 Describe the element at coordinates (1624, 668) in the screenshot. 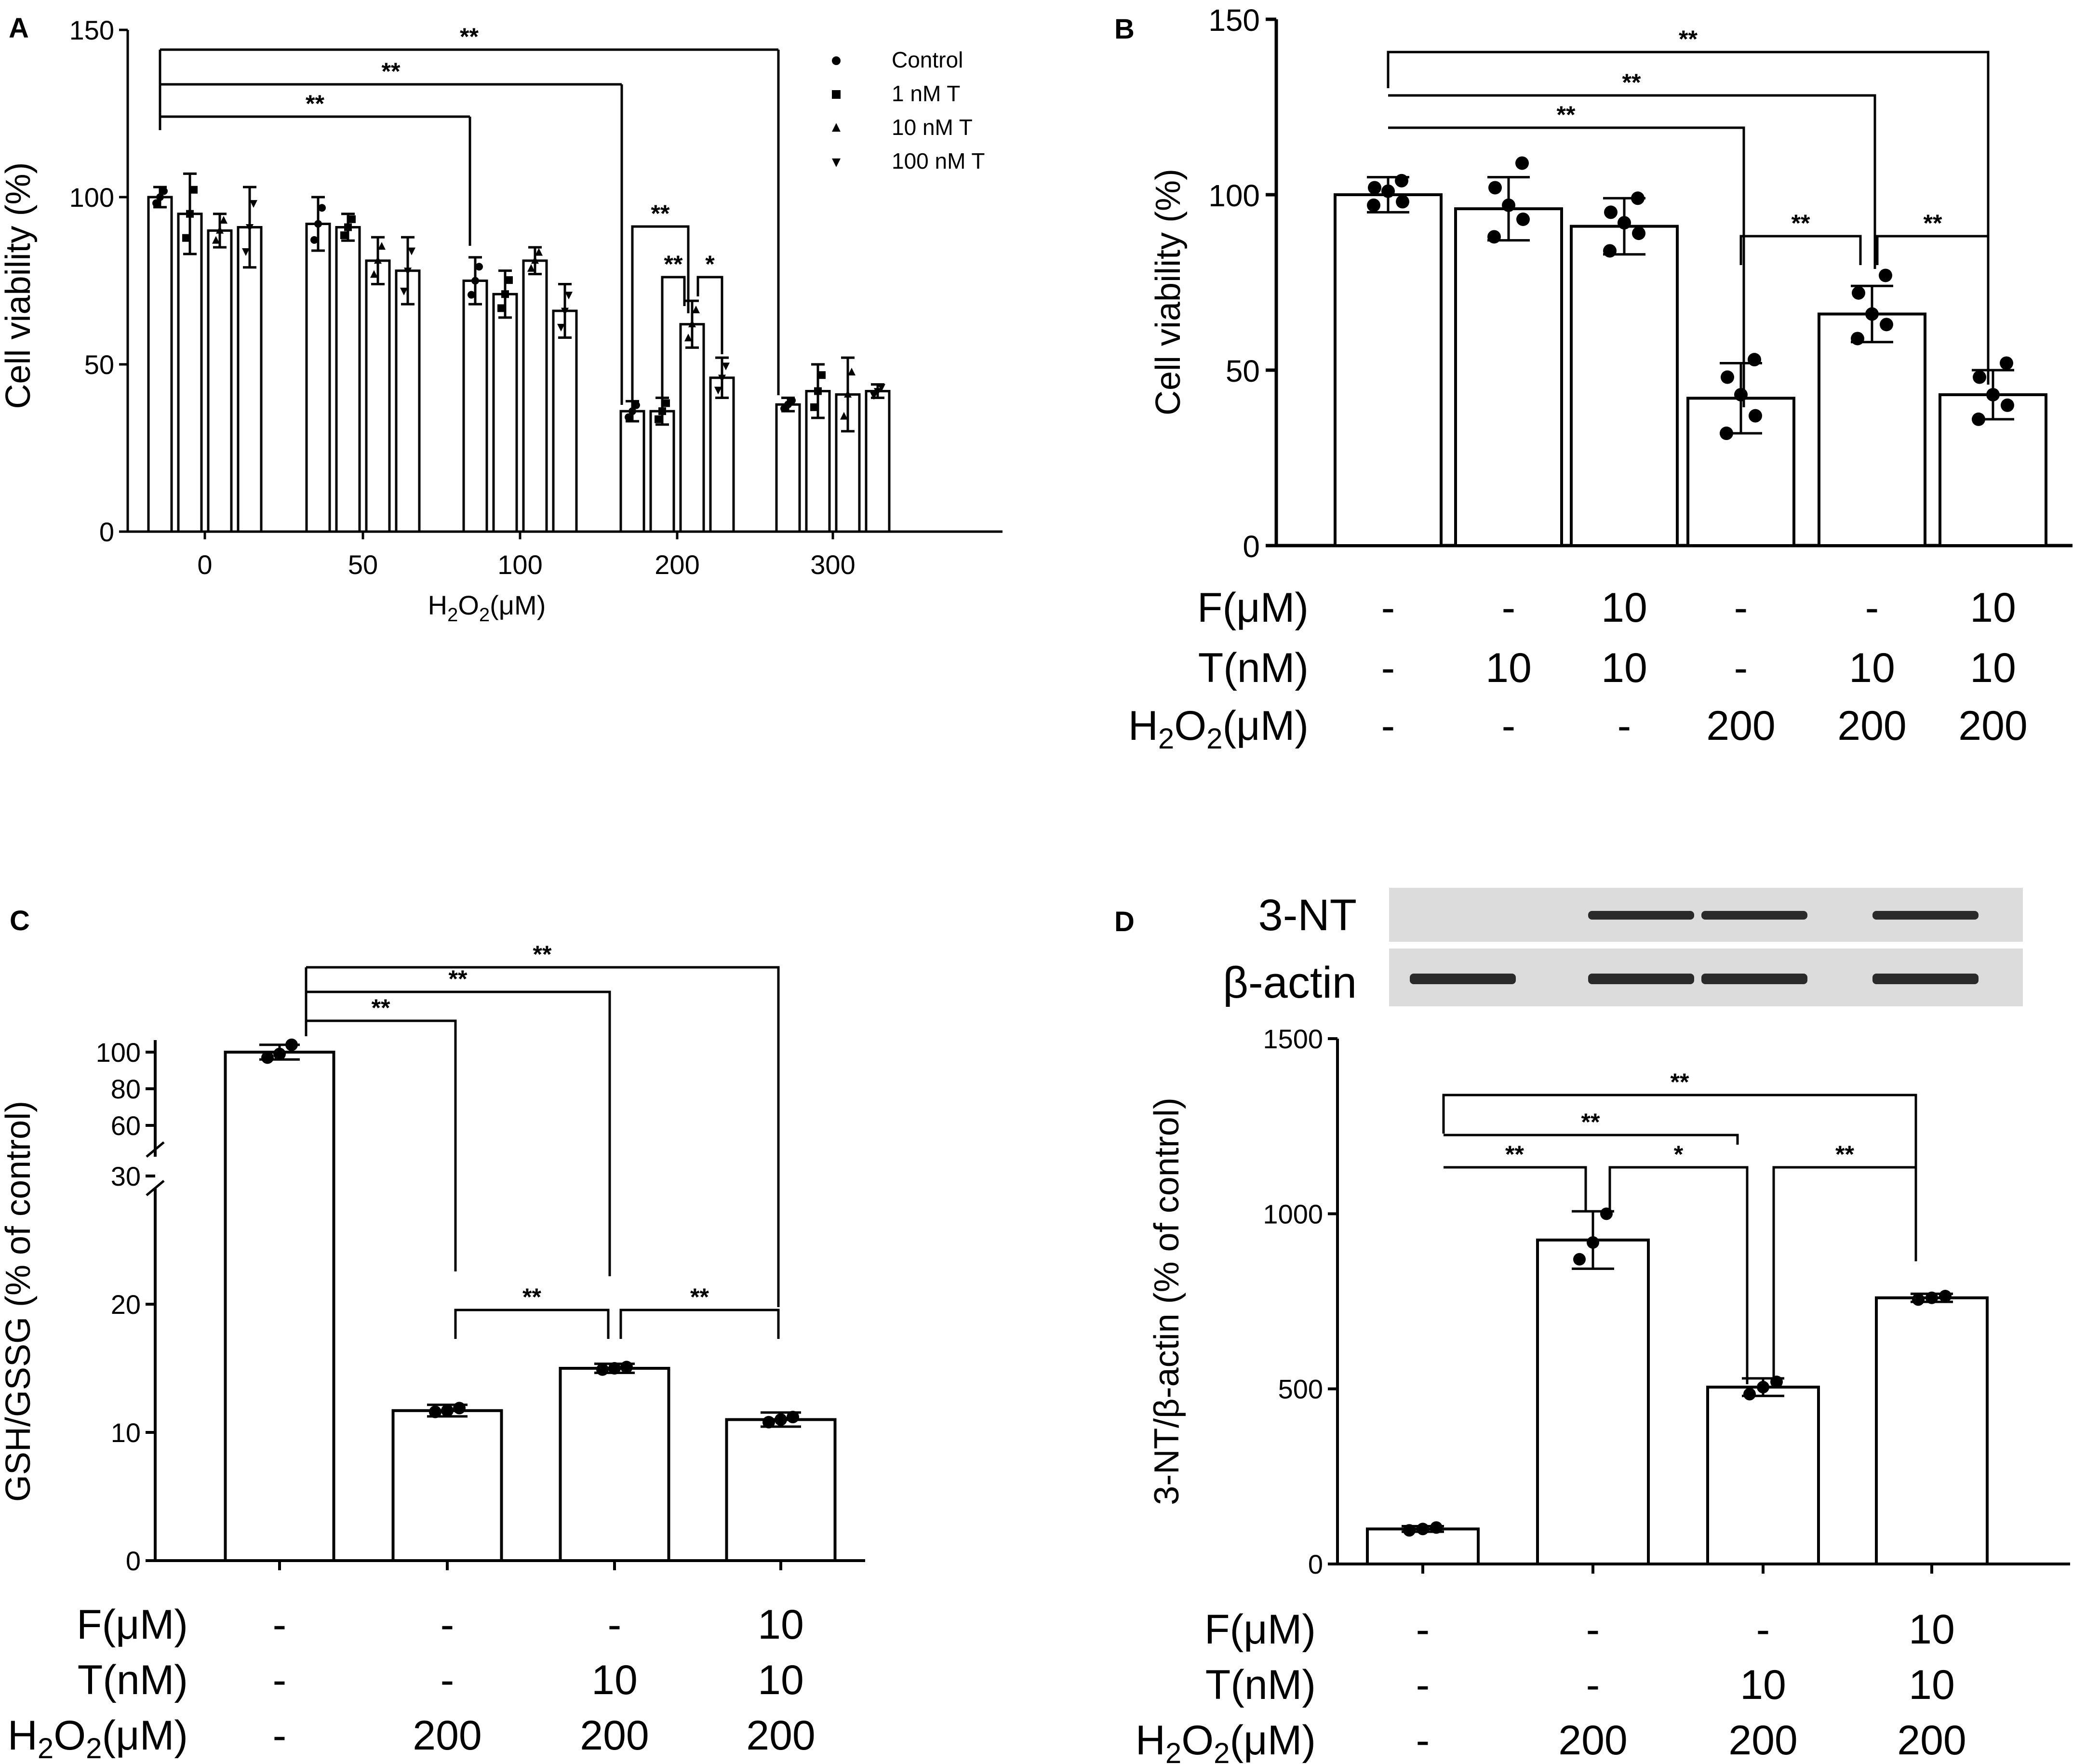

I see `condition-value: 10` at that location.